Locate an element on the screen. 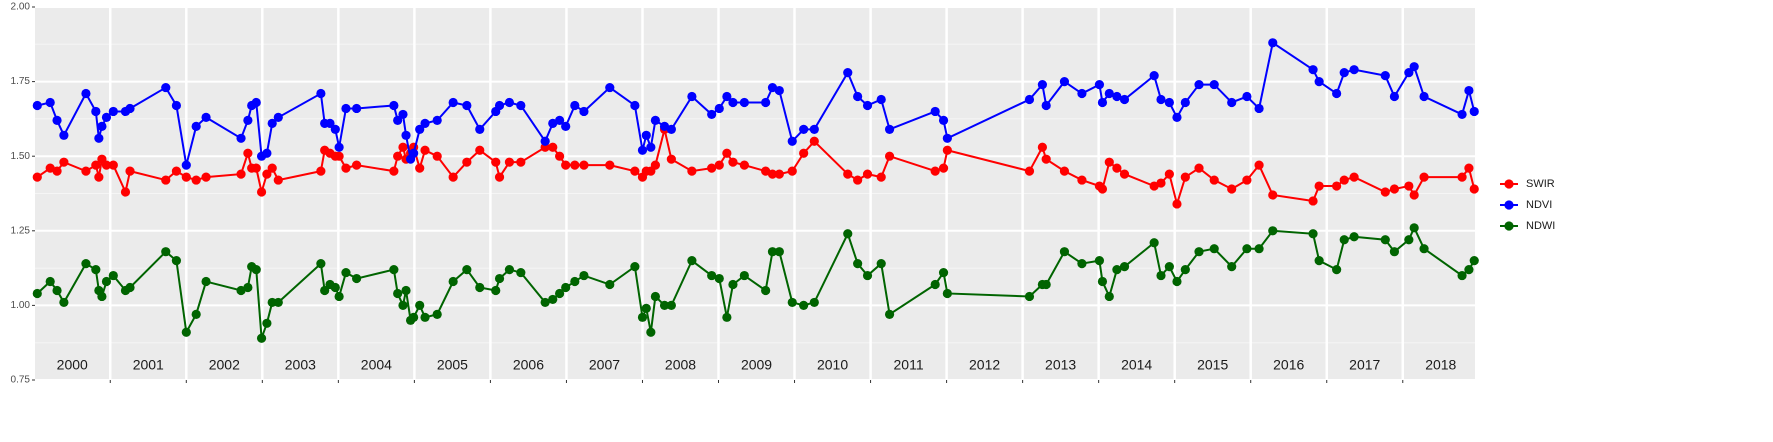 The image size is (1773, 442). year-label: 2011 is located at coordinates (909, 365).